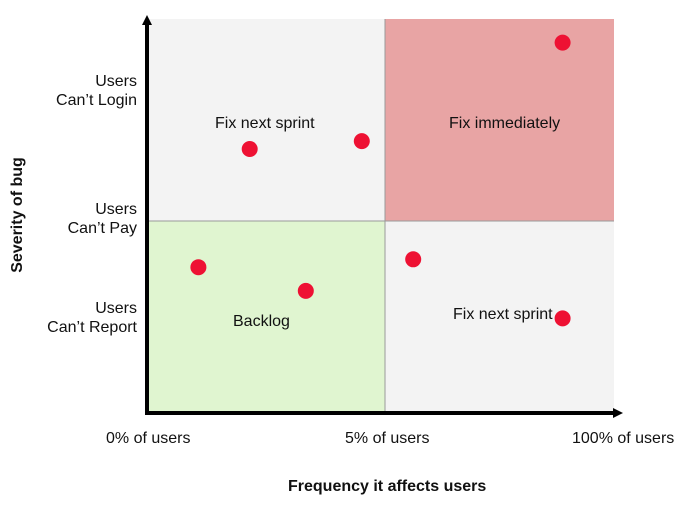  Describe the element at coordinates (148, 438) in the screenshot. I see `x-tick-0: 0% of users` at that location.